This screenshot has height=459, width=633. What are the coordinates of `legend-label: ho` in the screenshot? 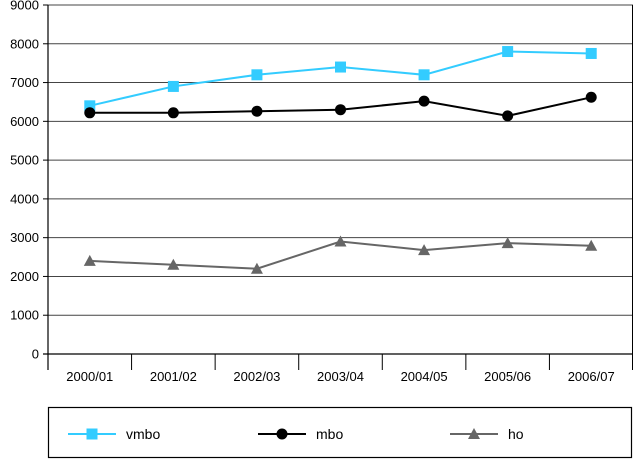 It's located at (516, 434).